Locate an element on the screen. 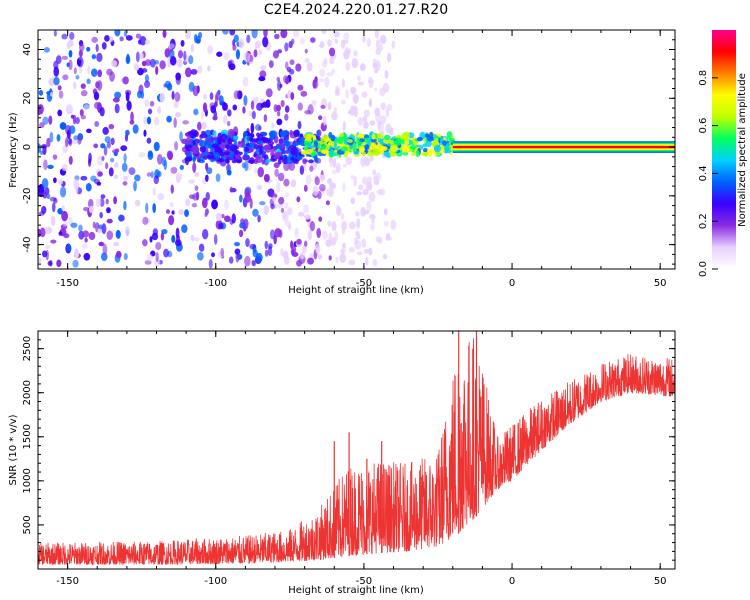 This screenshot has width=750, height=600. y-tick-label: -40 is located at coordinates (27, 244).